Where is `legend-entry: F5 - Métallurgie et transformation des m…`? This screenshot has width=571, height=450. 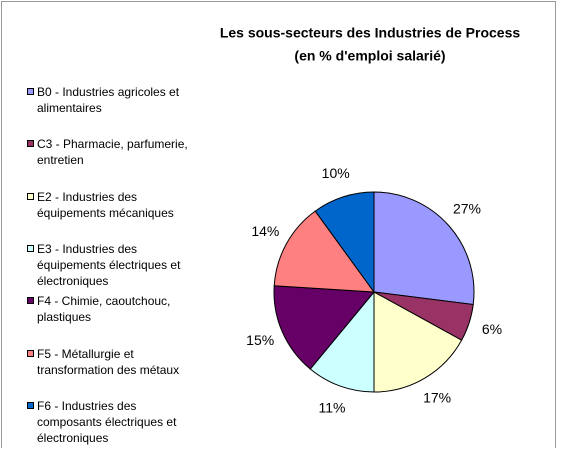 legend-entry: F5 - Métallurgie et transformation des m… is located at coordinates (112, 362).